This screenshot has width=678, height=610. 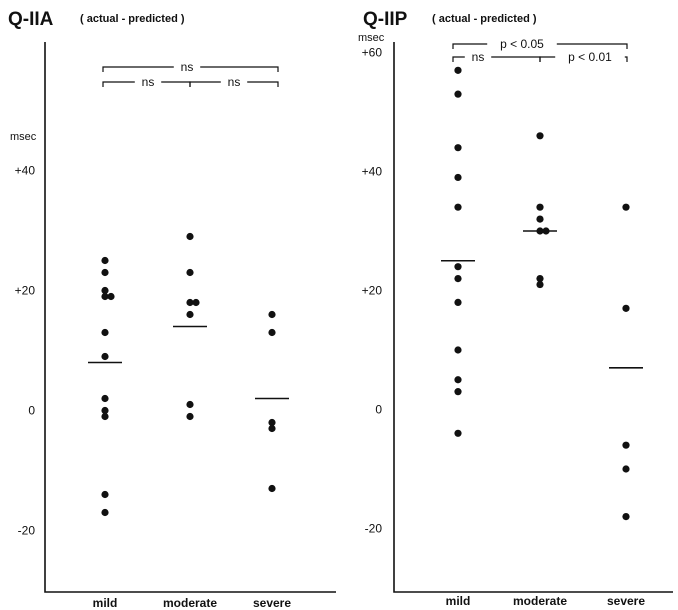 I want to click on significance-brackets: p < 0.05 ns p < 0.01, so click(x=540, y=50).